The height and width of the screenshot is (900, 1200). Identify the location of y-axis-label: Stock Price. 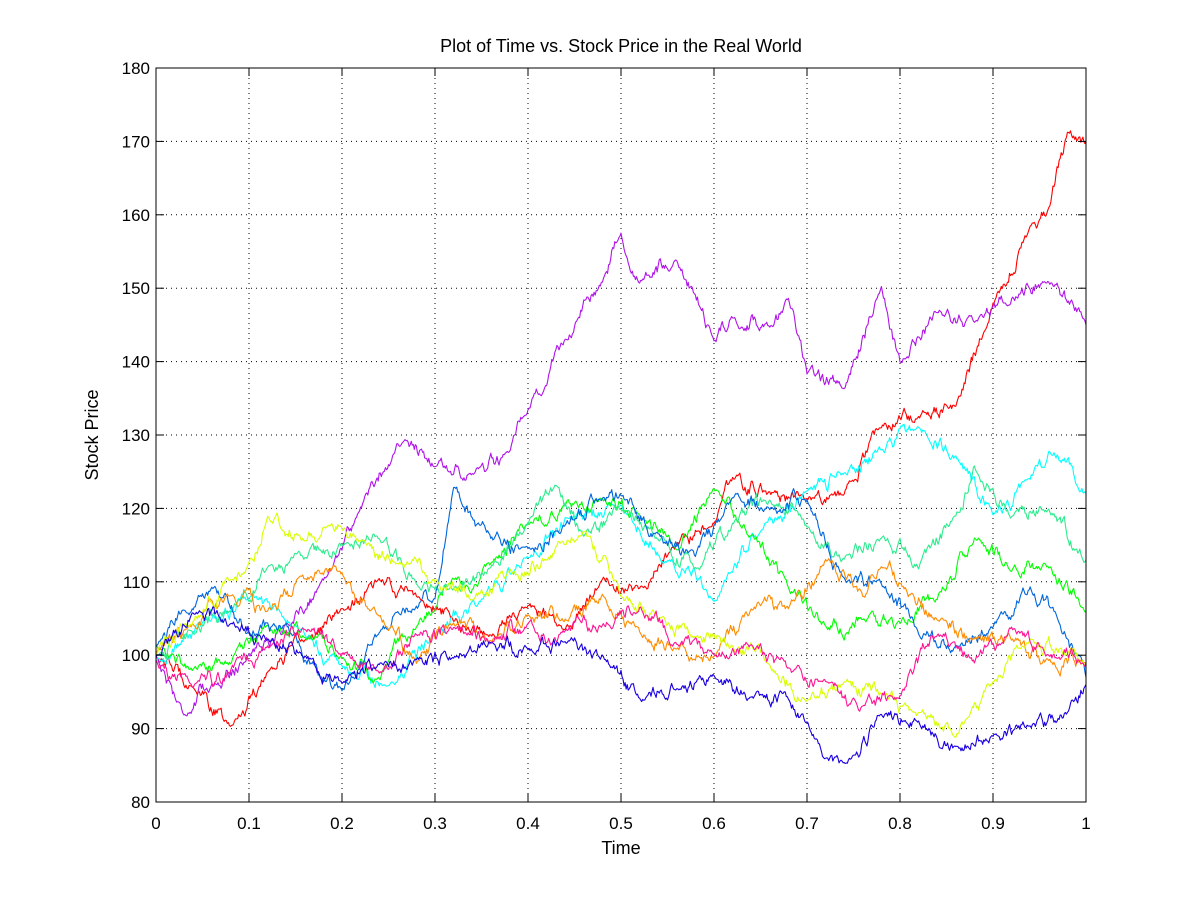
(92, 434).